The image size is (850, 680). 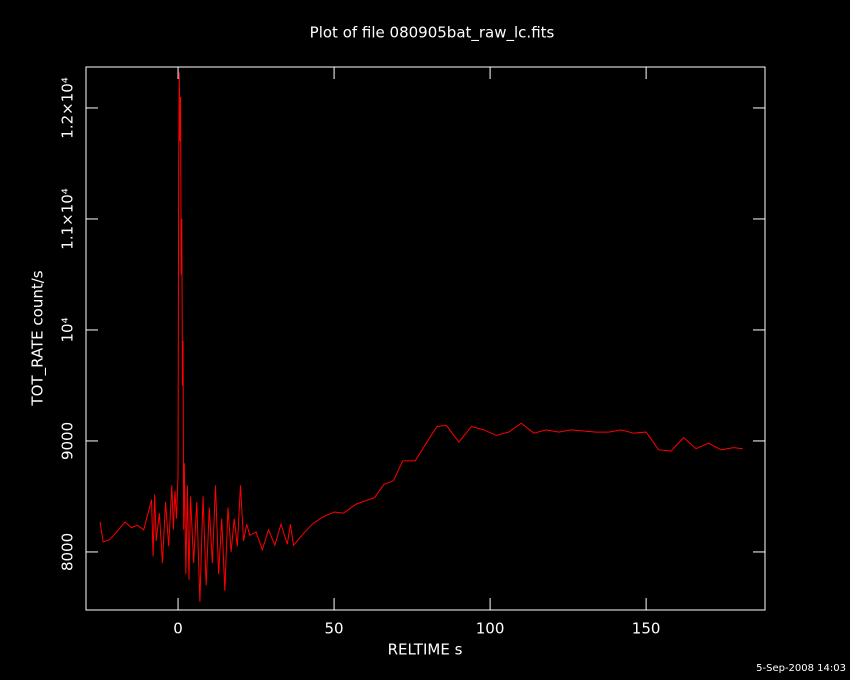 What do you see at coordinates (178, 629) in the screenshot?
I see `x-tick-label: 0` at bounding box center [178, 629].